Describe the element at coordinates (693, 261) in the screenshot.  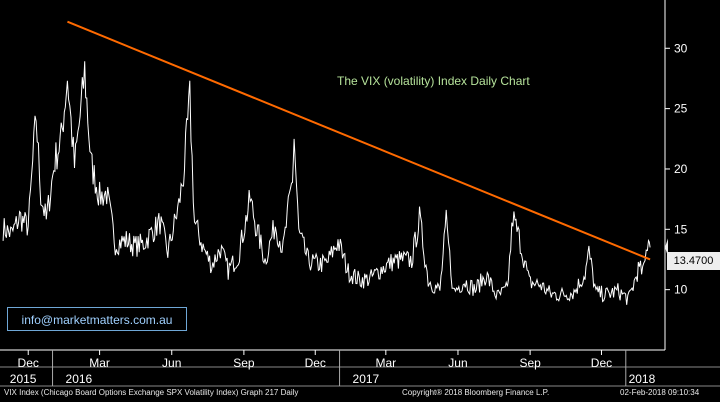
I see `last-value-badge: 13.4700` at that location.